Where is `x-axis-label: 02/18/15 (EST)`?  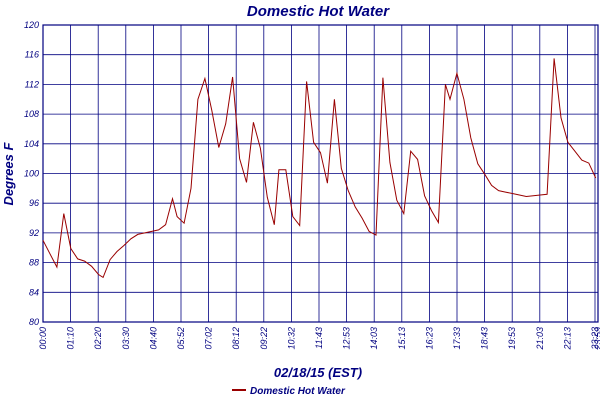
x-axis-label: 02/18/15 (EST) is located at coordinates (318, 372).